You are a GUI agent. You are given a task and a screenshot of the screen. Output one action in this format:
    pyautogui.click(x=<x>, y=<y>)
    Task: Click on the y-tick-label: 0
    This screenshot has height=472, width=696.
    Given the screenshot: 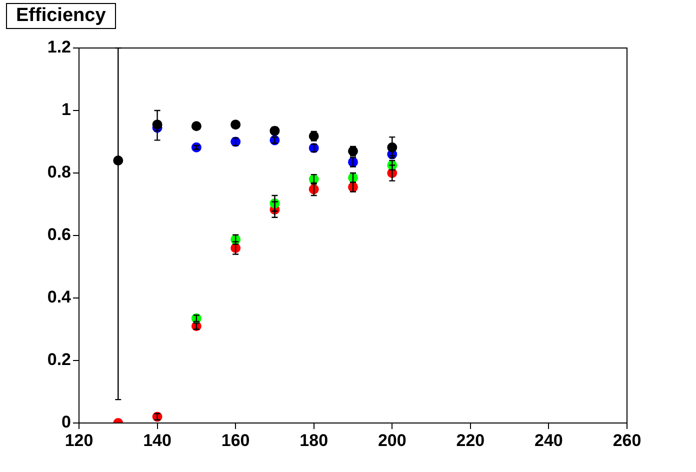 What is the action you would take?
    pyautogui.click(x=66, y=422)
    